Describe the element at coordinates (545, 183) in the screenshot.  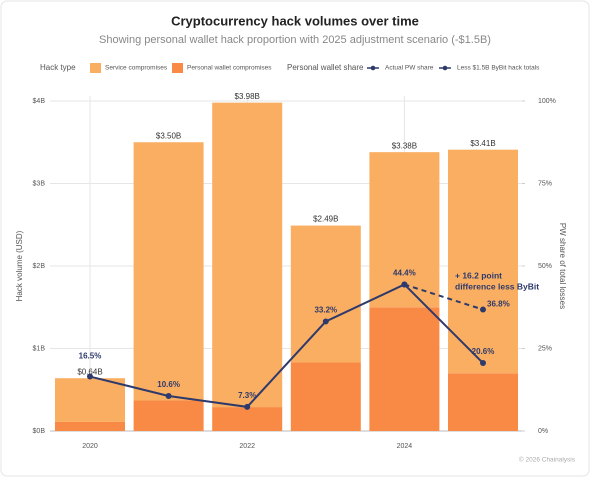
I see `y2-tick-label: 75%` at that location.